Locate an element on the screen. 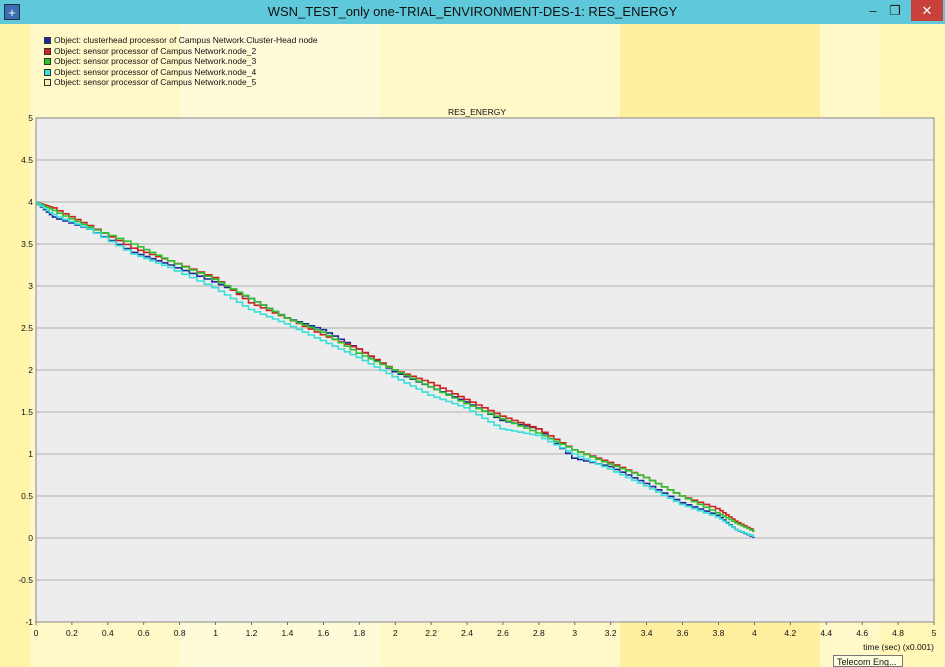  x-tick-label: 0.4 is located at coordinates (108, 633).